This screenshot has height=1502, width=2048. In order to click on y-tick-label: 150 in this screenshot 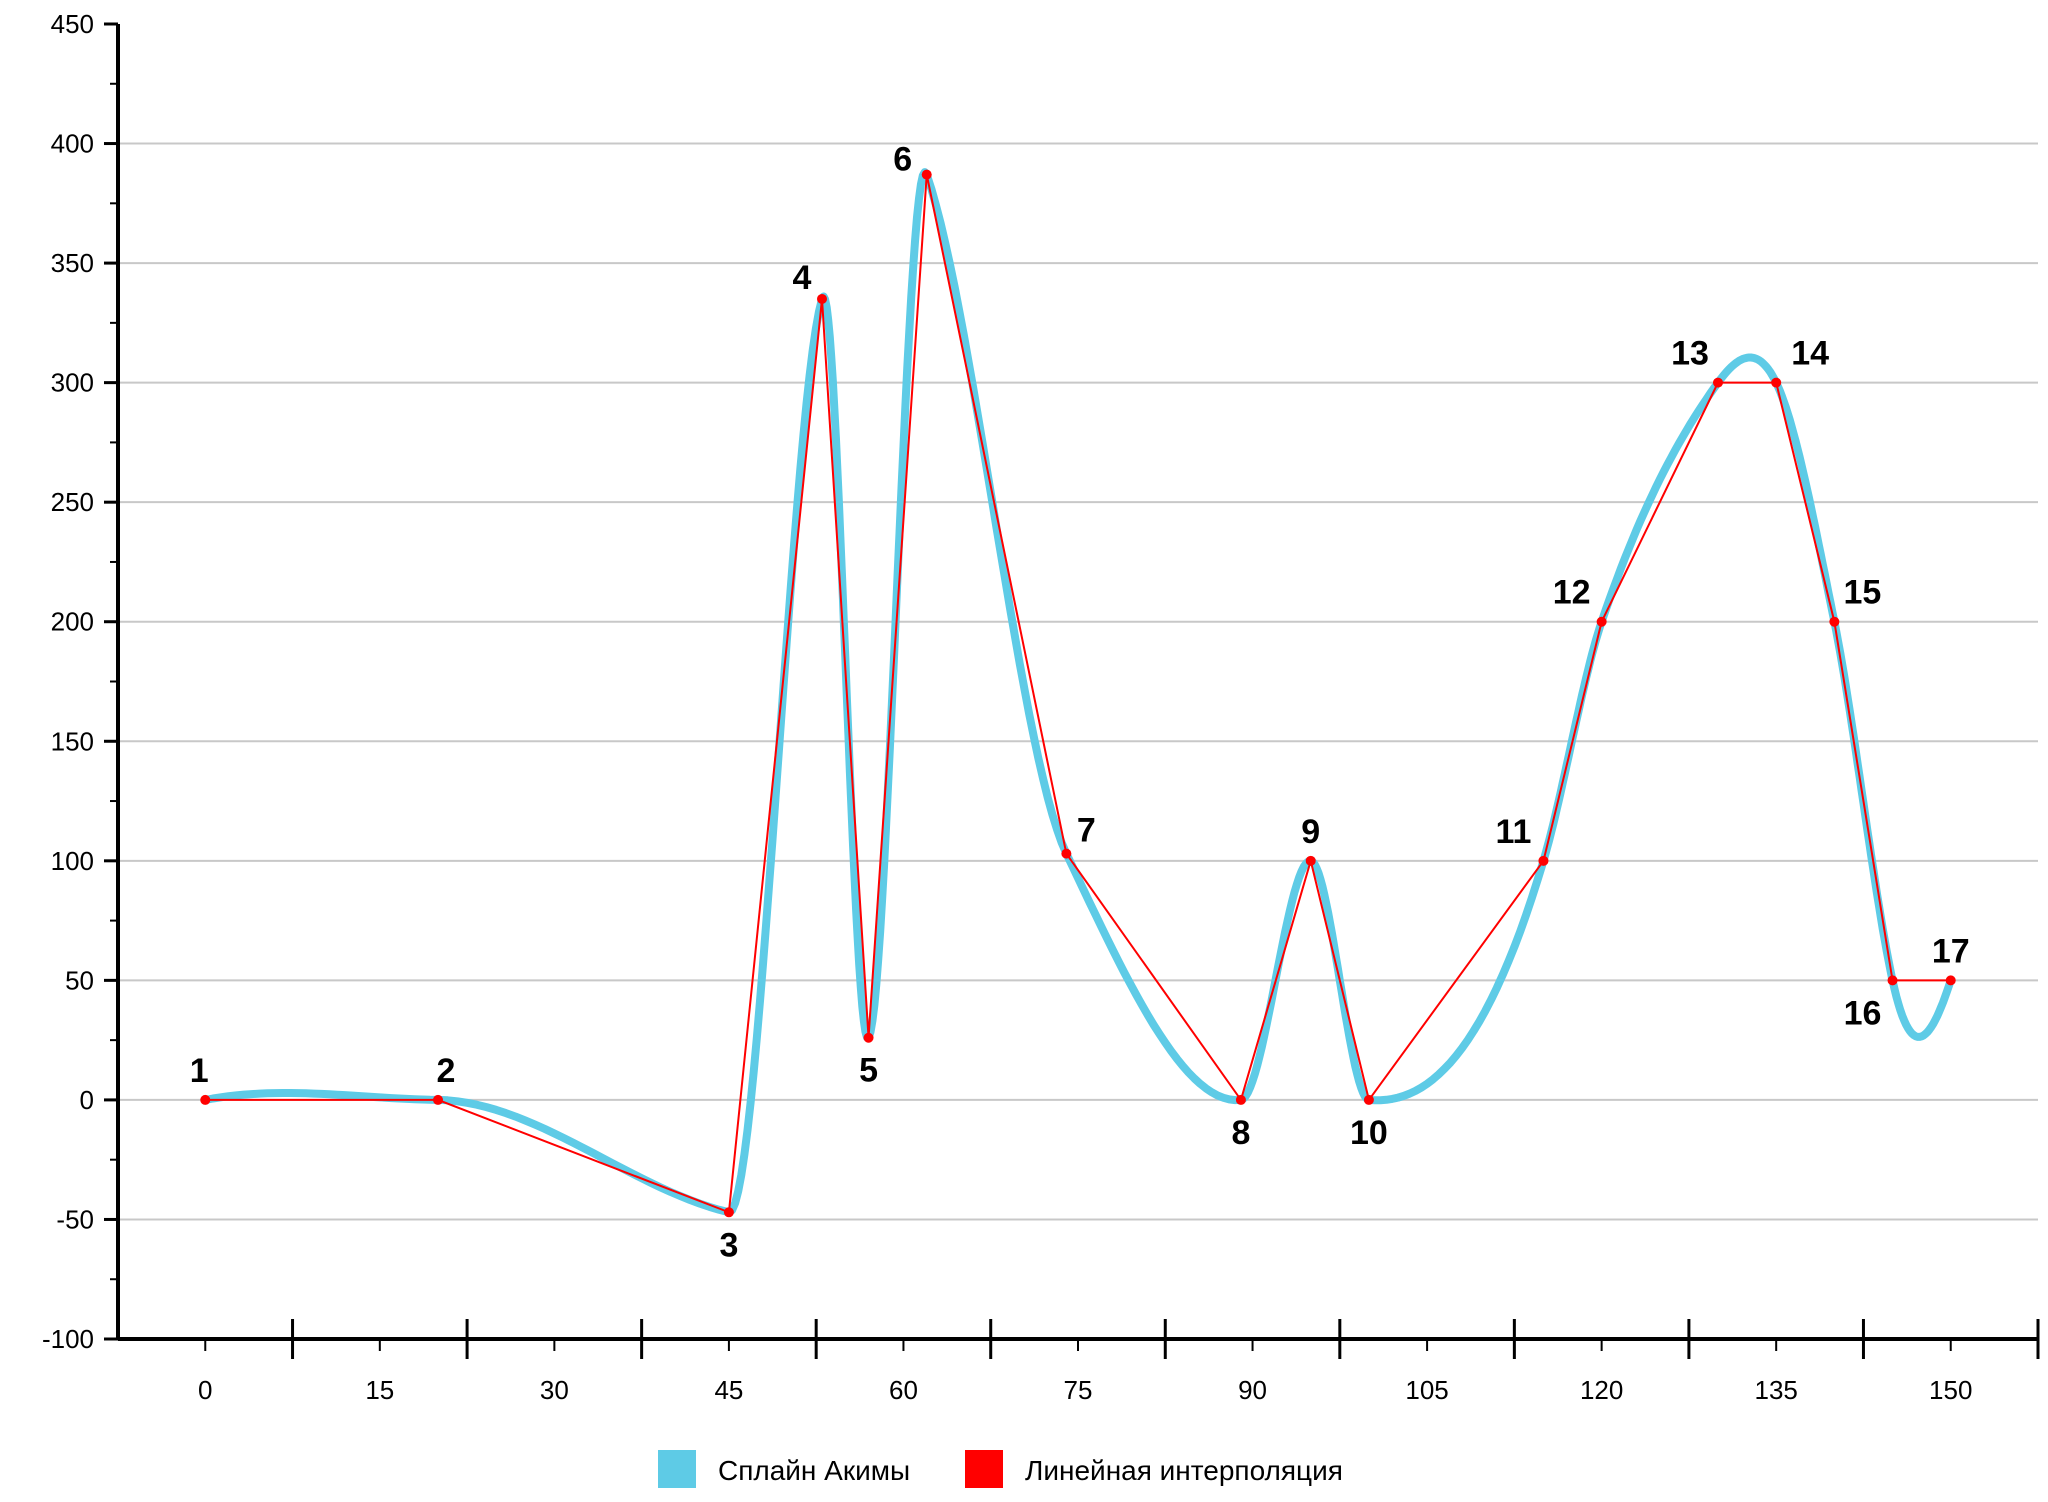, I will do `click(72, 741)`.